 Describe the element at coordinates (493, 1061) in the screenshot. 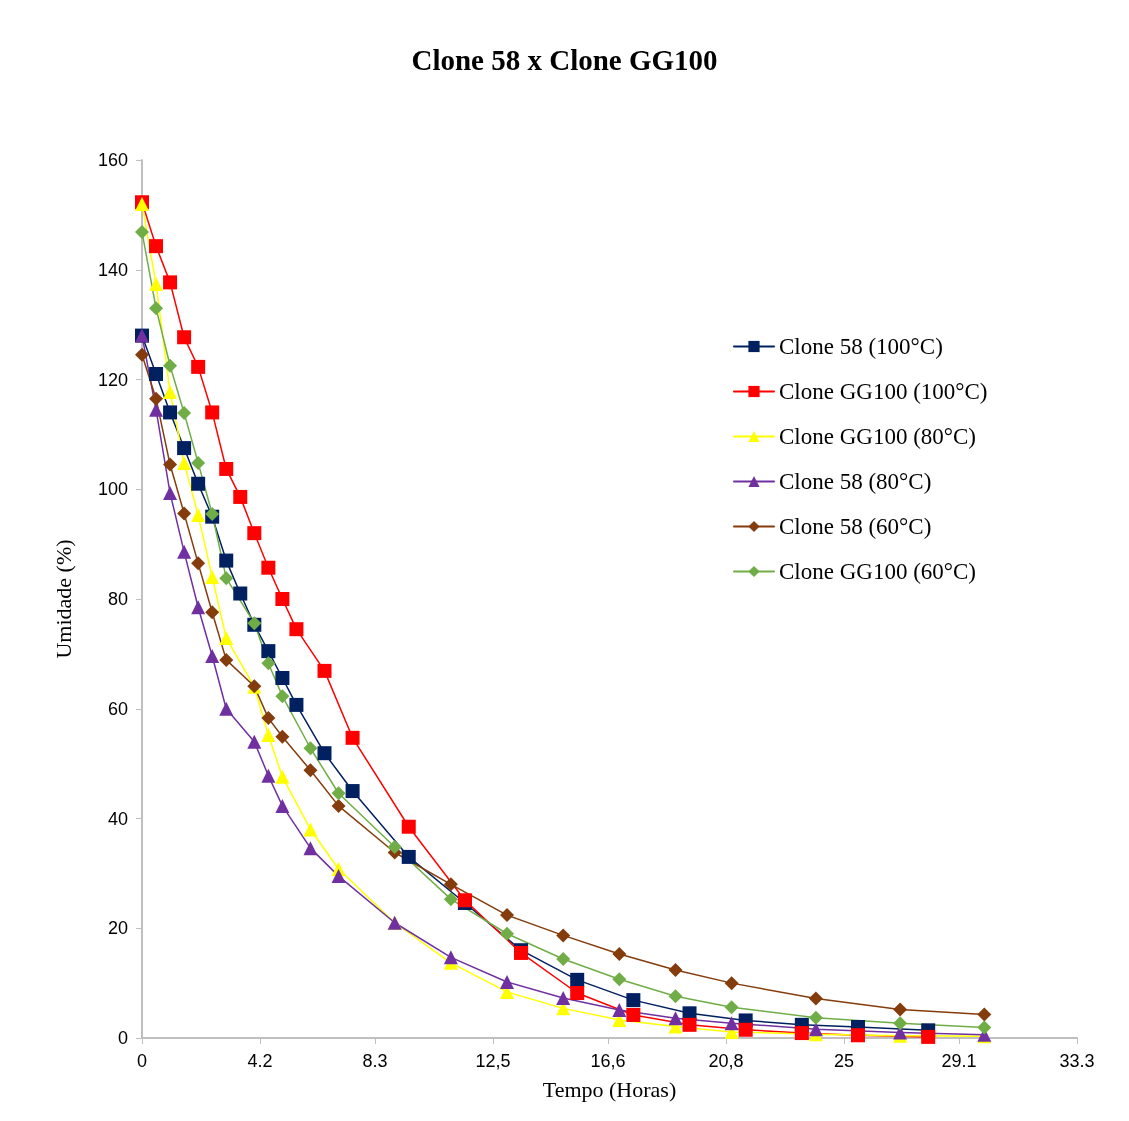

I see `x-tick-label: 12,5` at that location.